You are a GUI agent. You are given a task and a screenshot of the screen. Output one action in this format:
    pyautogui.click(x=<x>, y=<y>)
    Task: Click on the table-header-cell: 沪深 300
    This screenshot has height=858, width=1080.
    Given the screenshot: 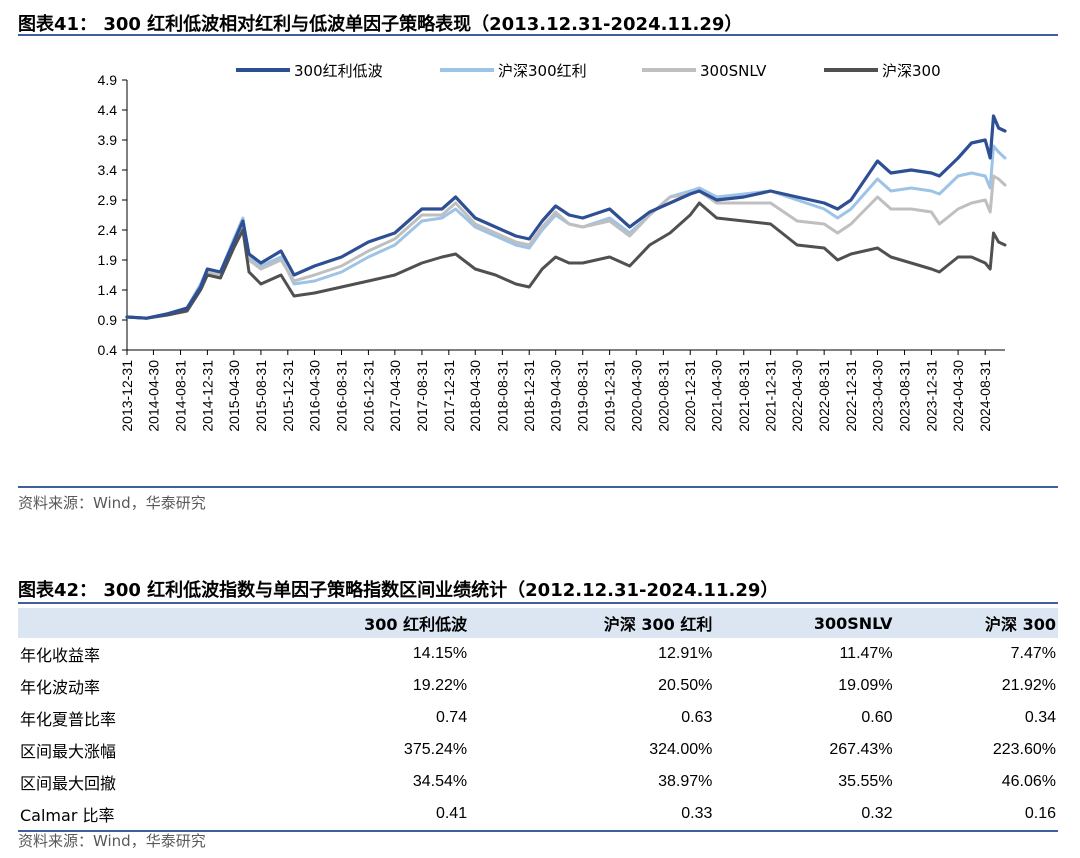 What is the action you would take?
    pyautogui.click(x=976, y=623)
    